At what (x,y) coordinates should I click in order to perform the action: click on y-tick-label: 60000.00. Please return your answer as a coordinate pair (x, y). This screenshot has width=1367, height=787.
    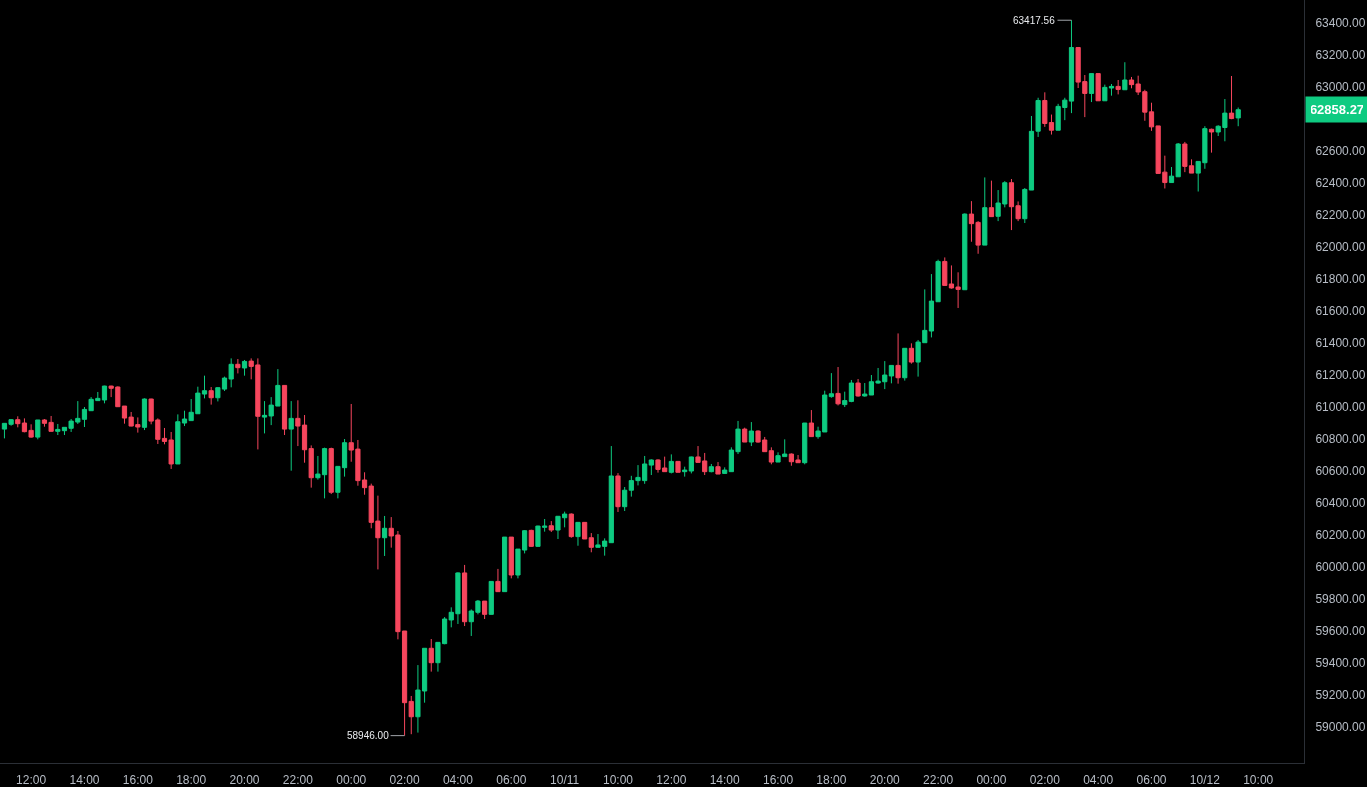
    Looking at the image, I should click on (1340, 567).